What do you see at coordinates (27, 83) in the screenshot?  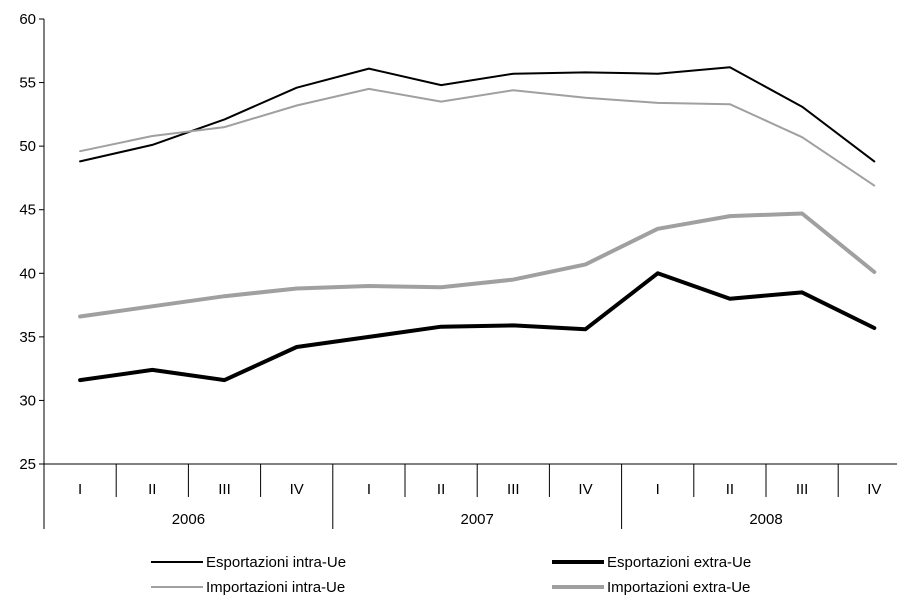 I see `y-tick-label: 55` at bounding box center [27, 83].